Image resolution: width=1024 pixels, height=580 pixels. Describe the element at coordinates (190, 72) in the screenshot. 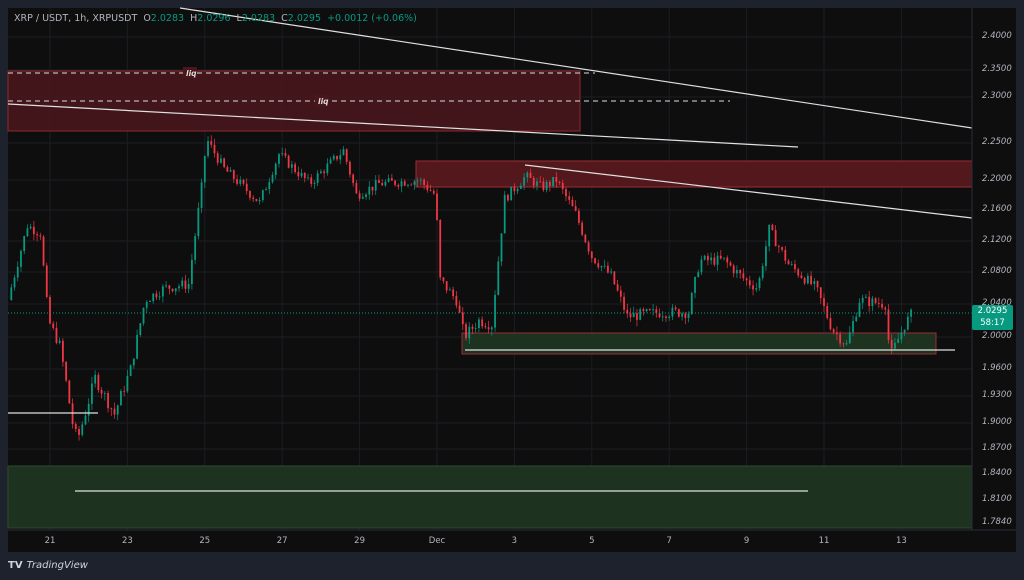

I see `liq-label-bg` at that location.